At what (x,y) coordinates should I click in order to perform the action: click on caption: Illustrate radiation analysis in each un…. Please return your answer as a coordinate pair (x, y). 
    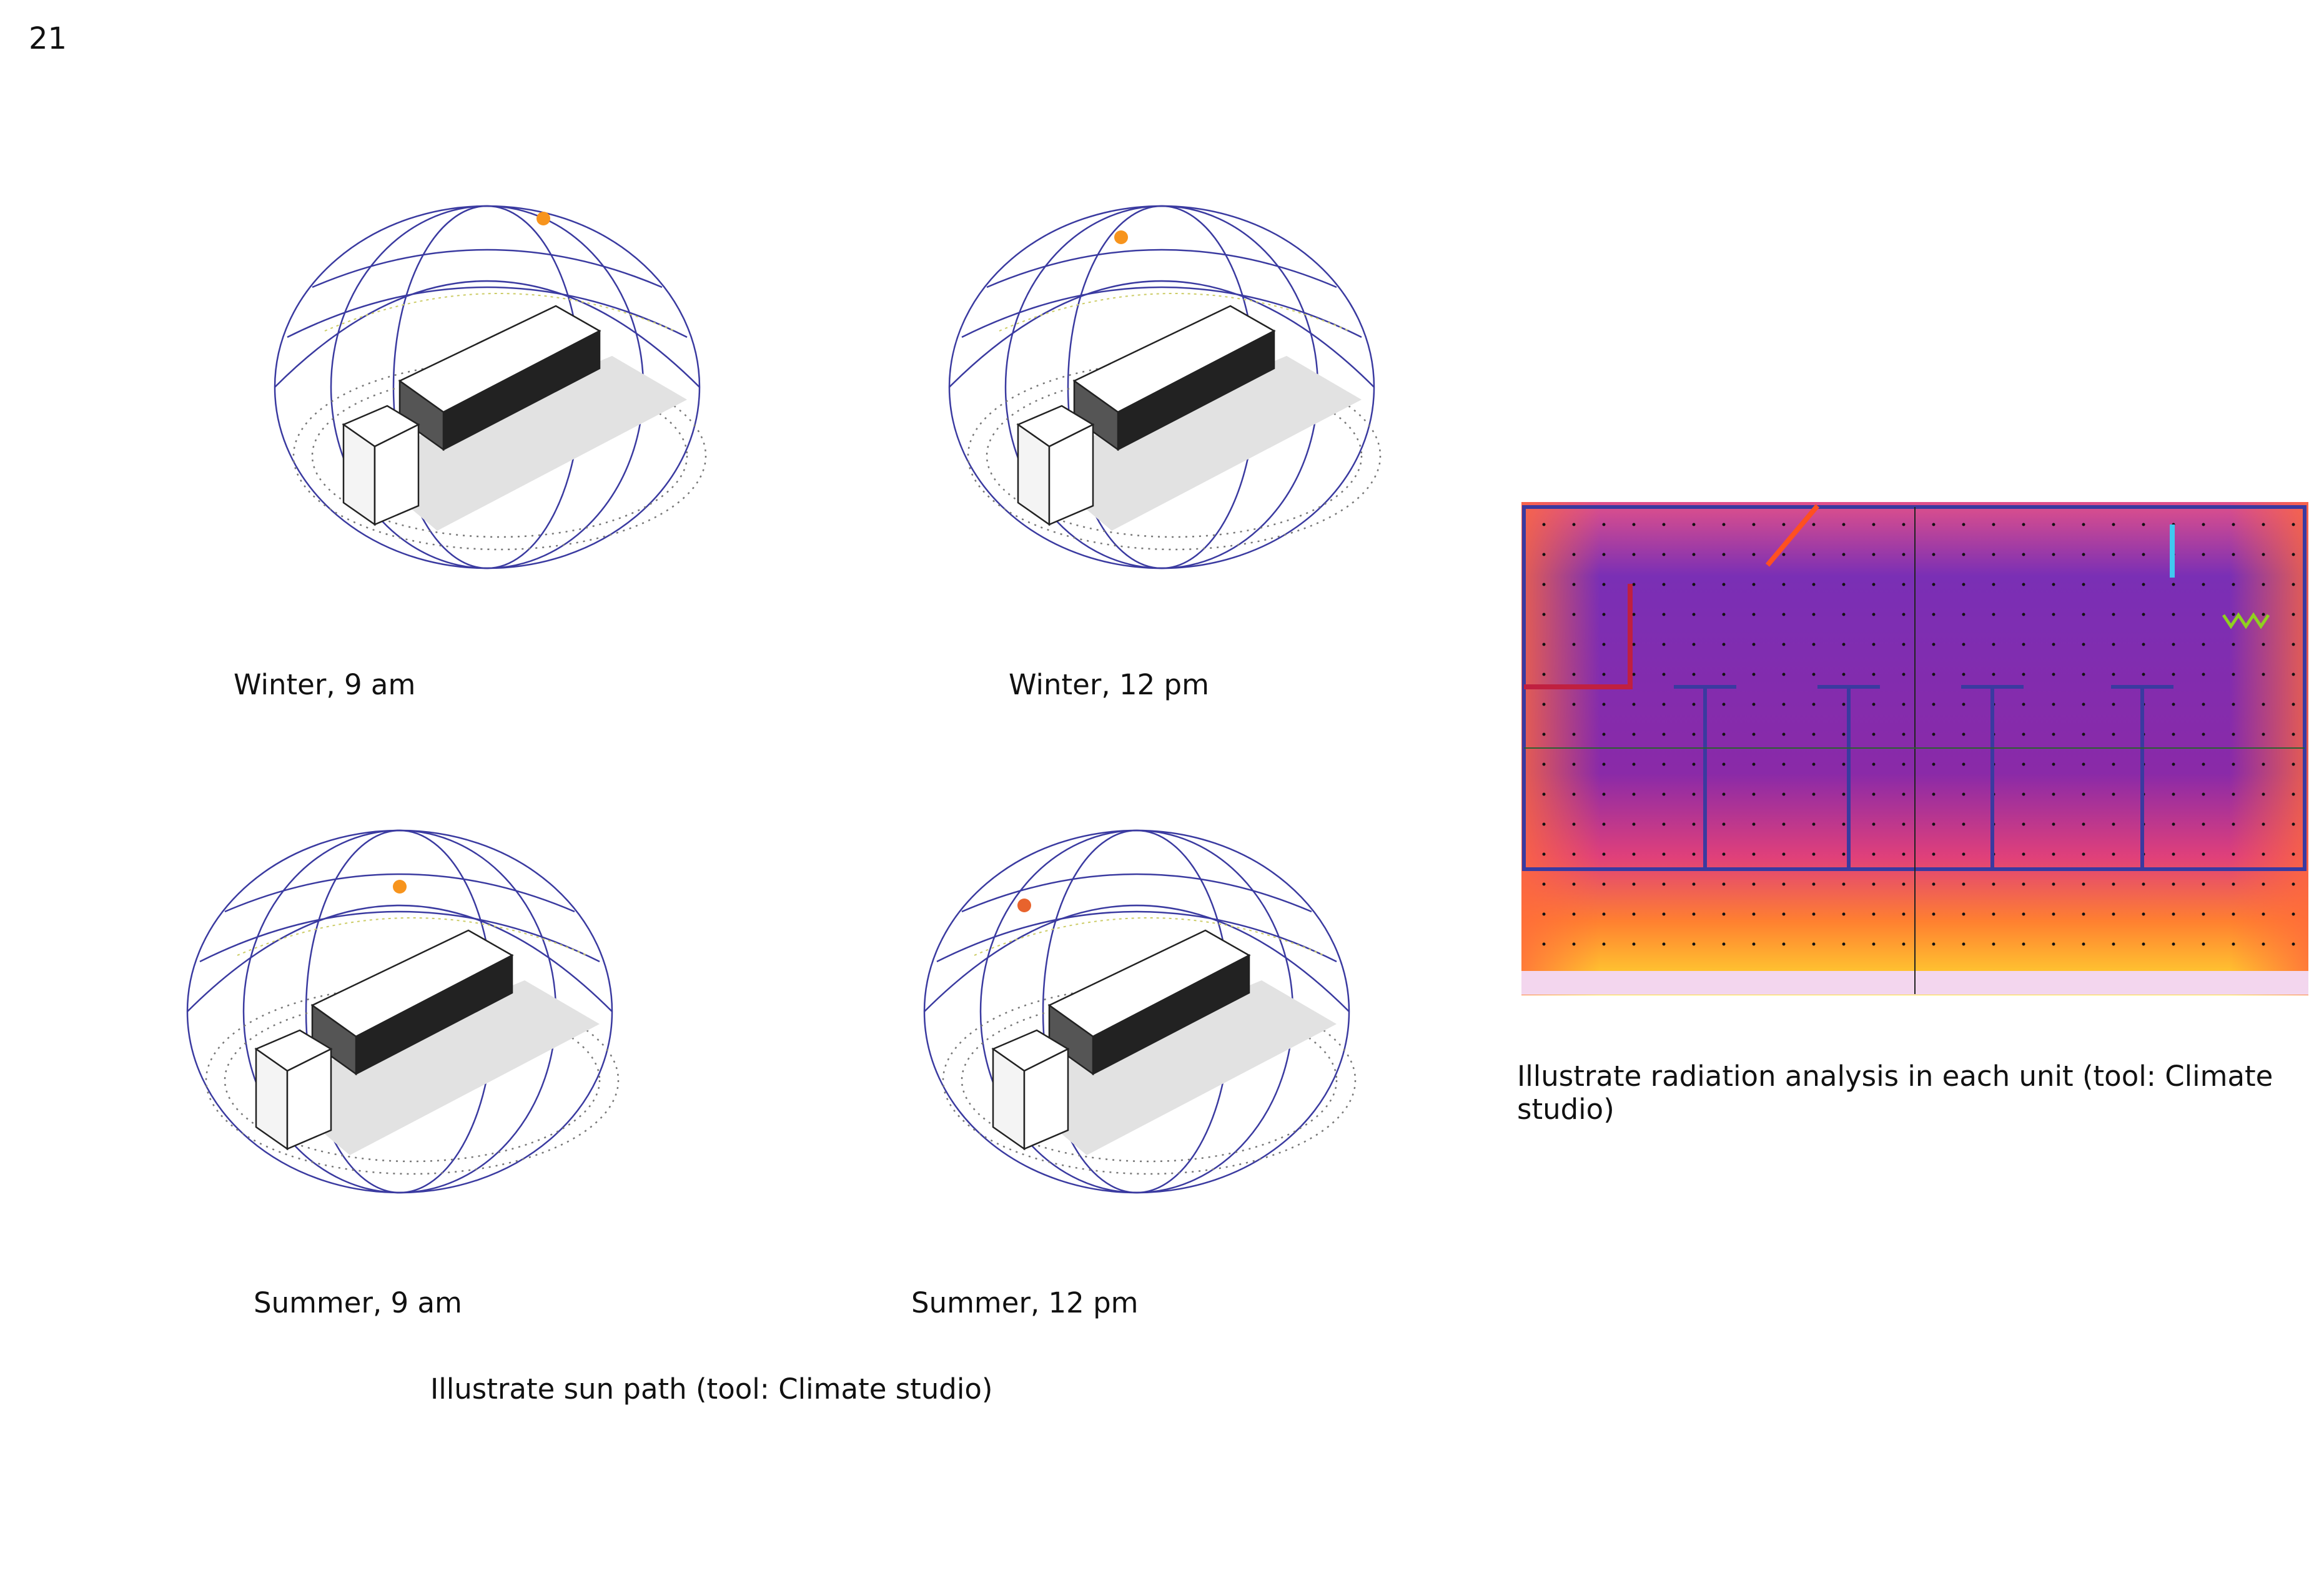
    Looking at the image, I should click on (1895, 1093).